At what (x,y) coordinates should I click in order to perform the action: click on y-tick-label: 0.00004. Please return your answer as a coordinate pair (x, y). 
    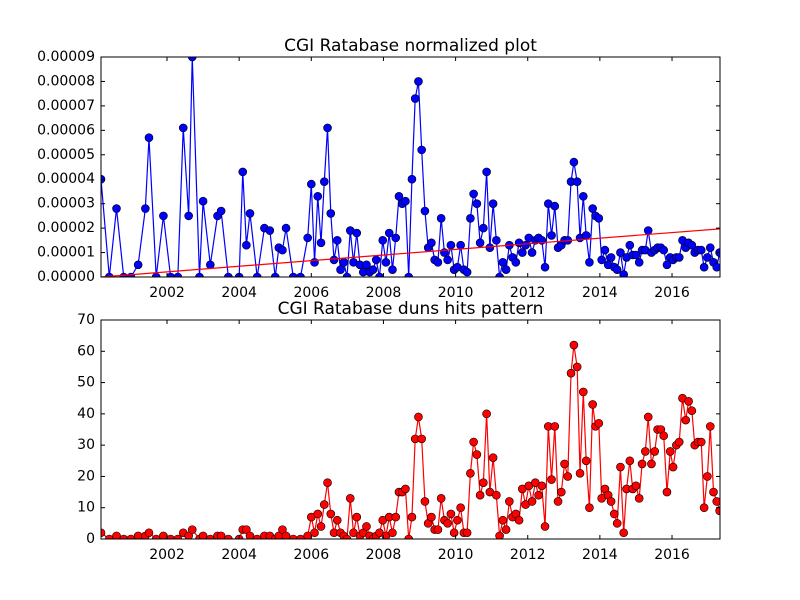
    Looking at the image, I should click on (66, 179).